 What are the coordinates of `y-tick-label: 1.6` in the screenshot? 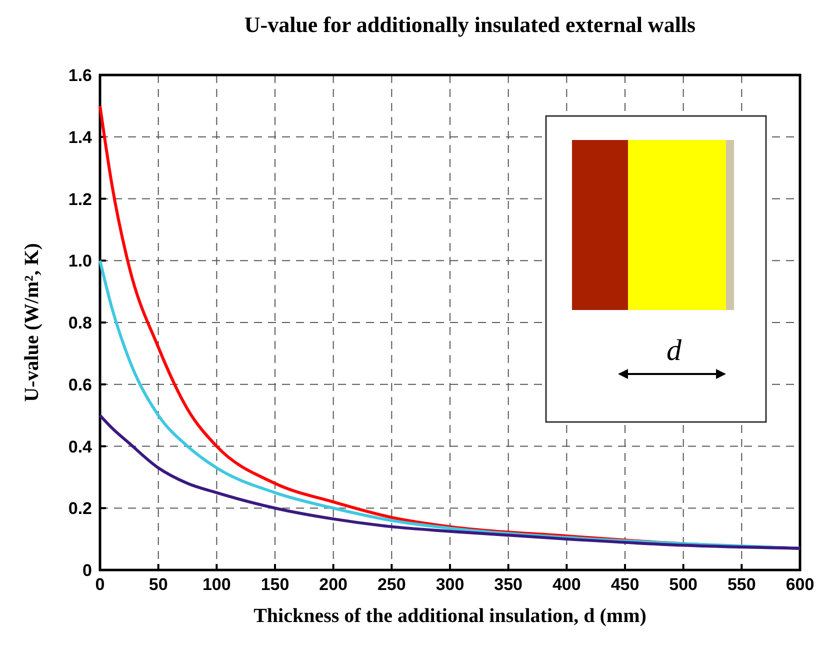 It's located at (80, 75).